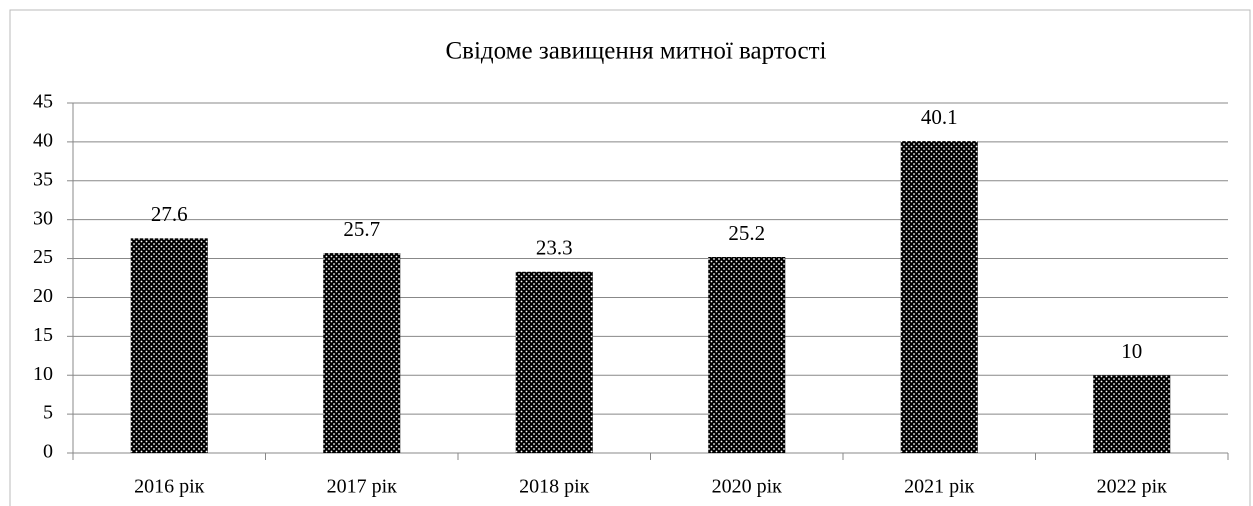 This screenshot has width=1253, height=506. What do you see at coordinates (43, 102) in the screenshot?
I see `y-tick-label: 45` at bounding box center [43, 102].